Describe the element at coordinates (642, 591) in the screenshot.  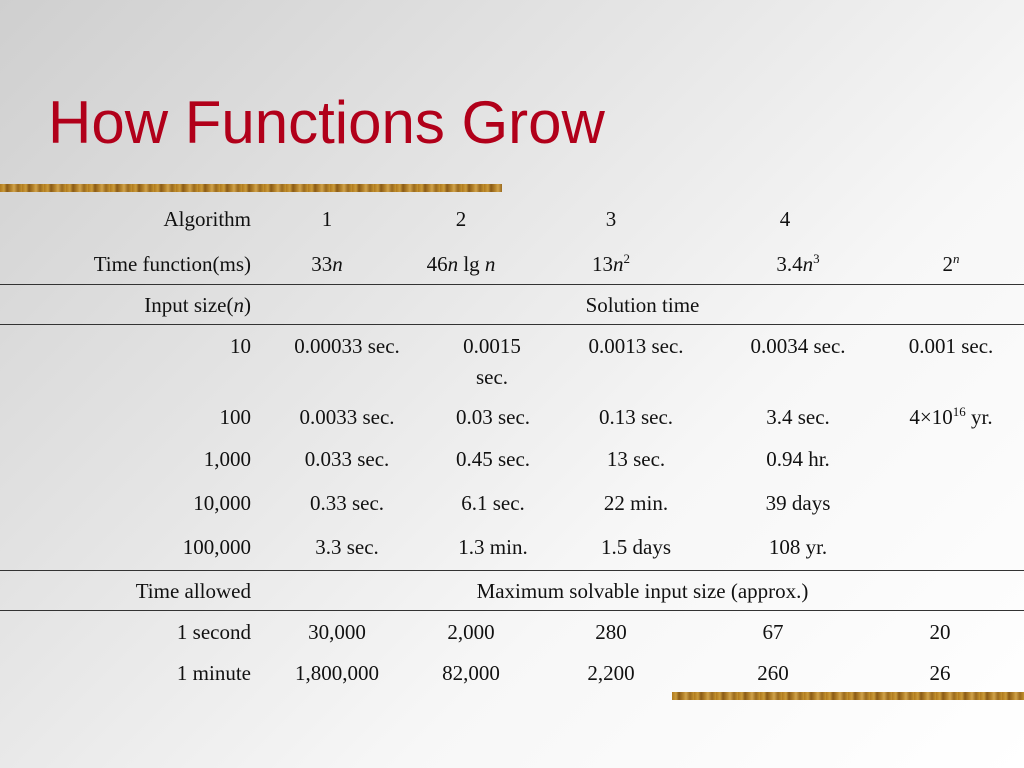
I see `max-input-size-heading: Maximum solvable input size (approx.)` at that location.